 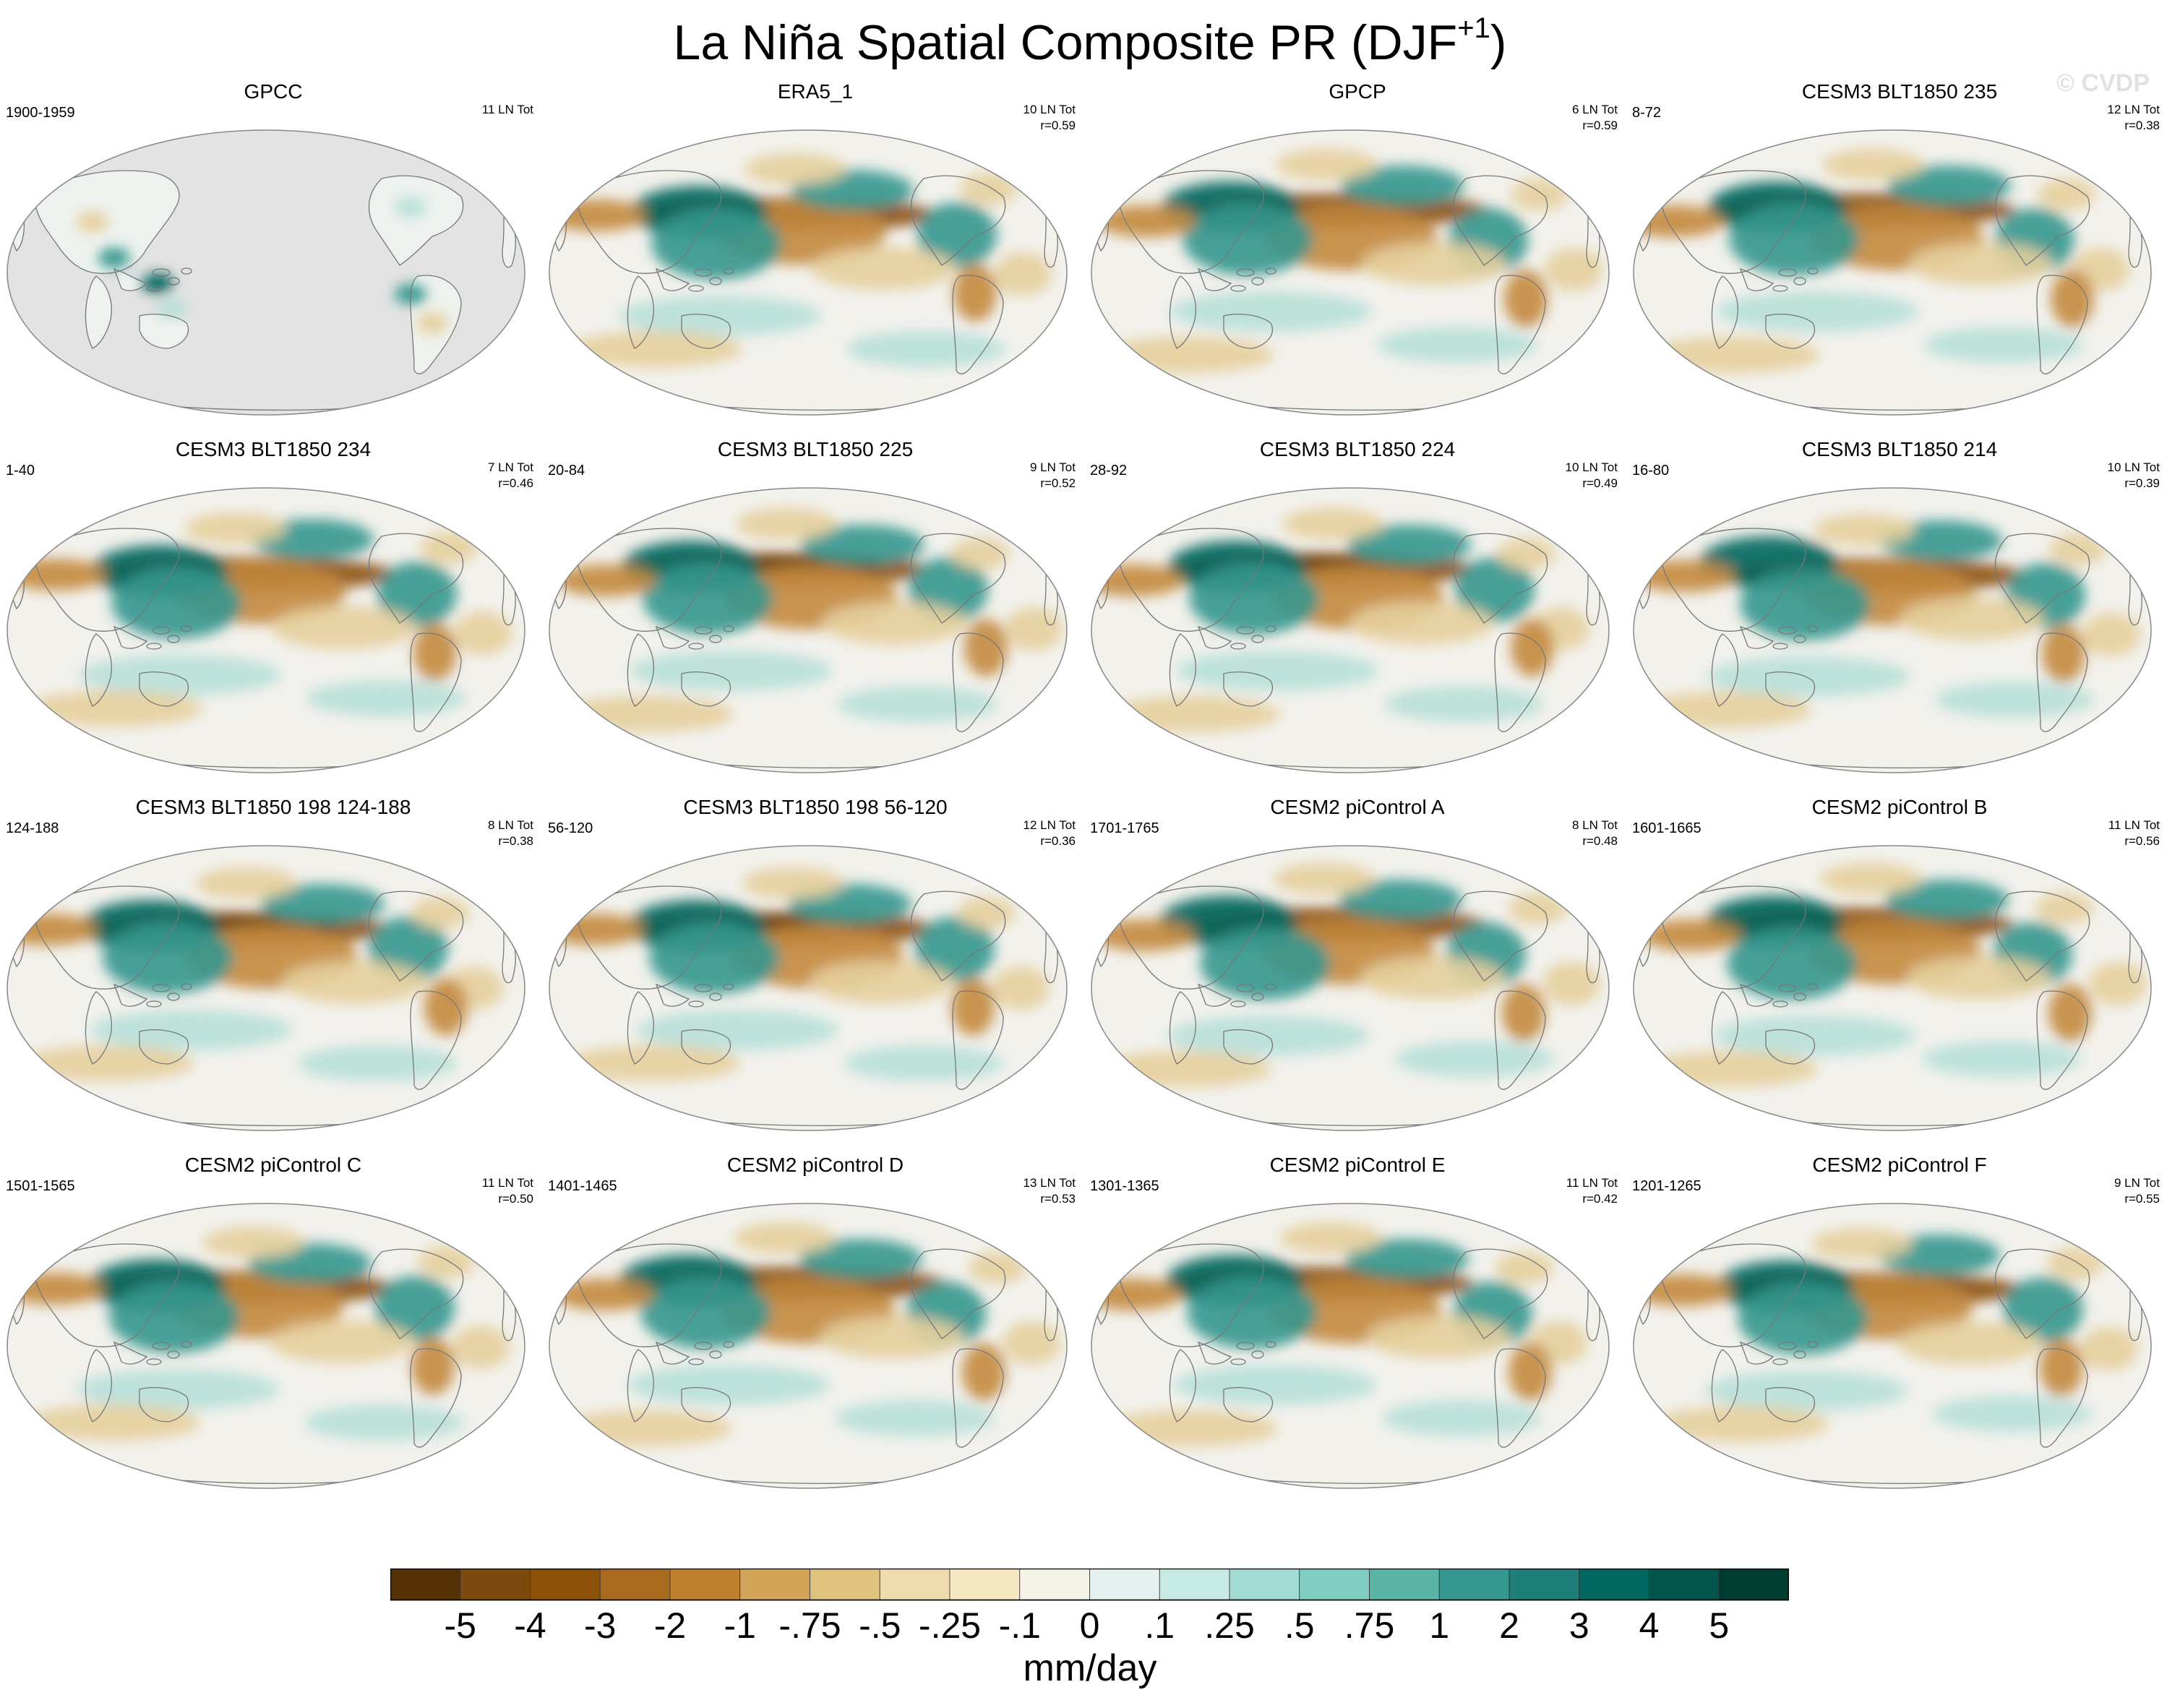 What do you see at coordinates (2137, 1183) in the screenshot?
I see `la-nina-count: 9 LN Tot` at bounding box center [2137, 1183].